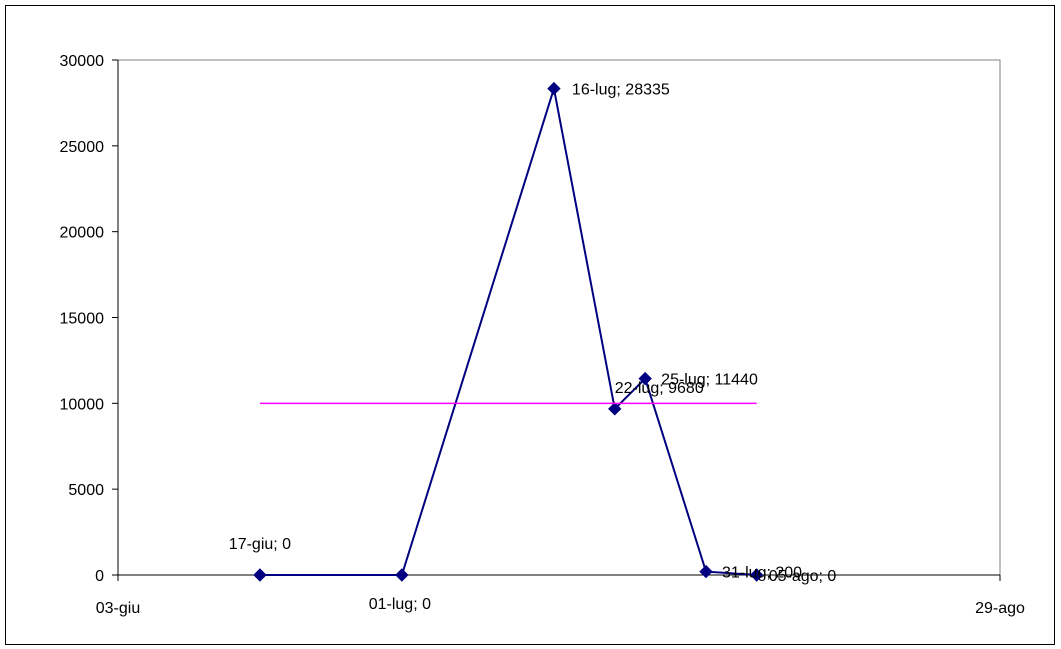 The height and width of the screenshot is (649, 1061). I want to click on y-tick-label: 5000, so click(86, 490).